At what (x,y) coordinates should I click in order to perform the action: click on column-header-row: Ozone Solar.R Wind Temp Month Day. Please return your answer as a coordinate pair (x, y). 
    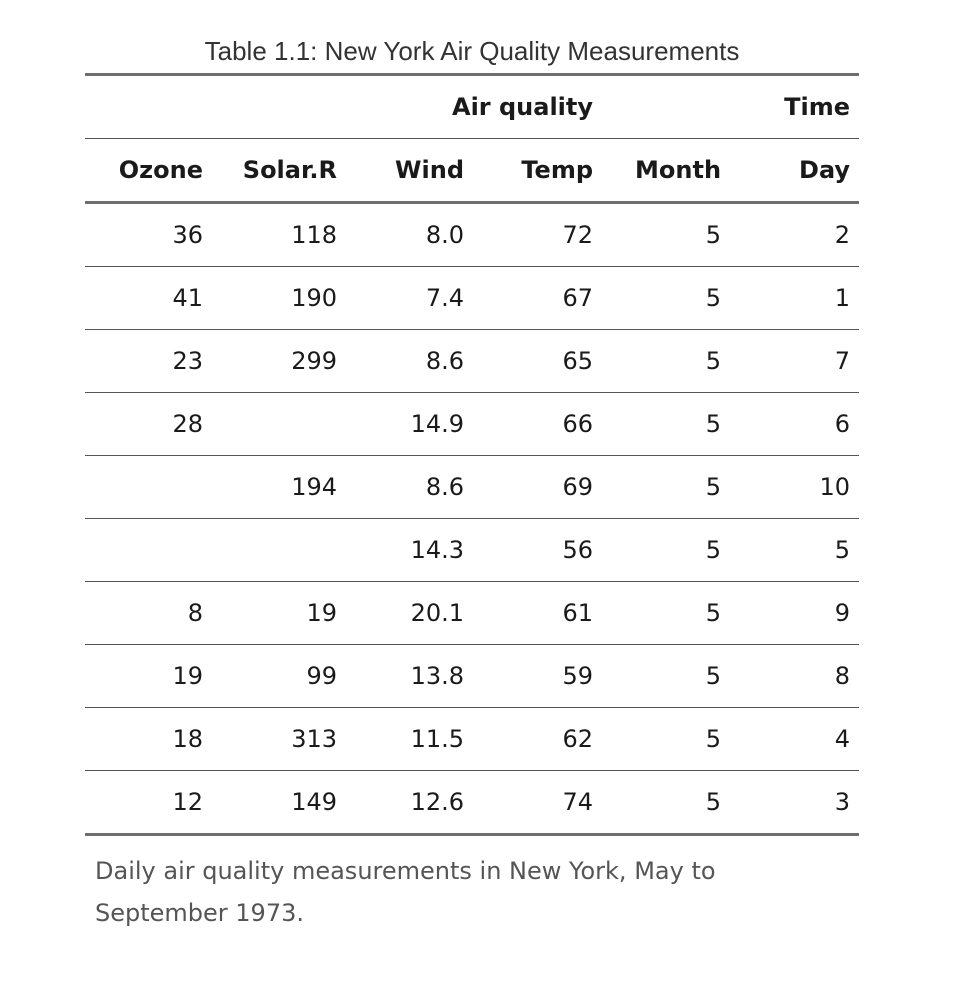
    Looking at the image, I should click on (472, 171).